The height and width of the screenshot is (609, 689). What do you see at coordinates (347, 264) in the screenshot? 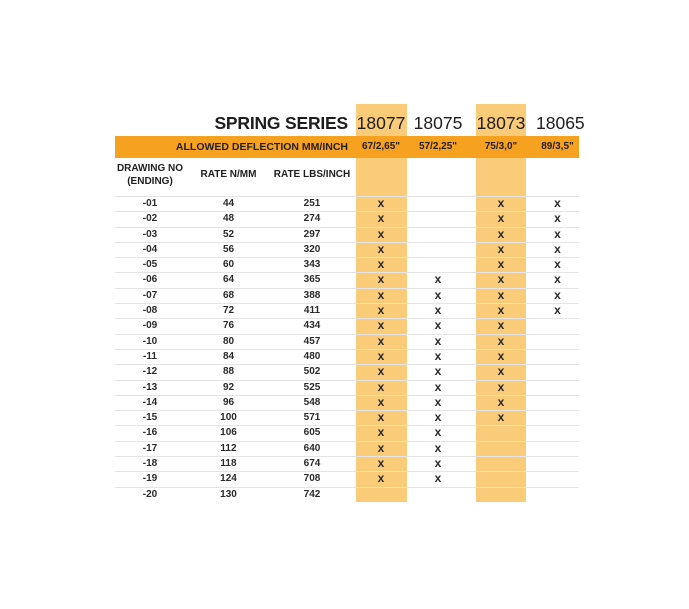
I see `table-row: -05 60 343 x x x` at bounding box center [347, 264].